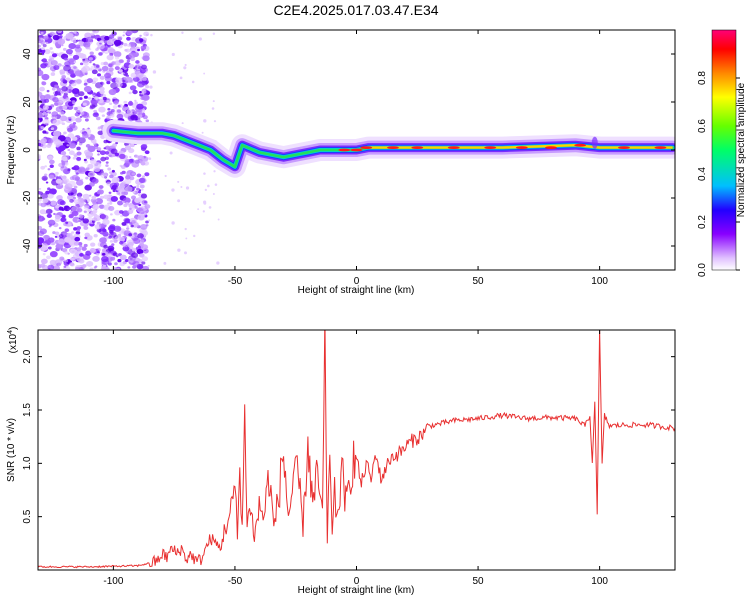 This screenshot has height=600, width=750. Describe the element at coordinates (27, 356) in the screenshot. I see `snr-y-tick-label: 2.0` at that location.